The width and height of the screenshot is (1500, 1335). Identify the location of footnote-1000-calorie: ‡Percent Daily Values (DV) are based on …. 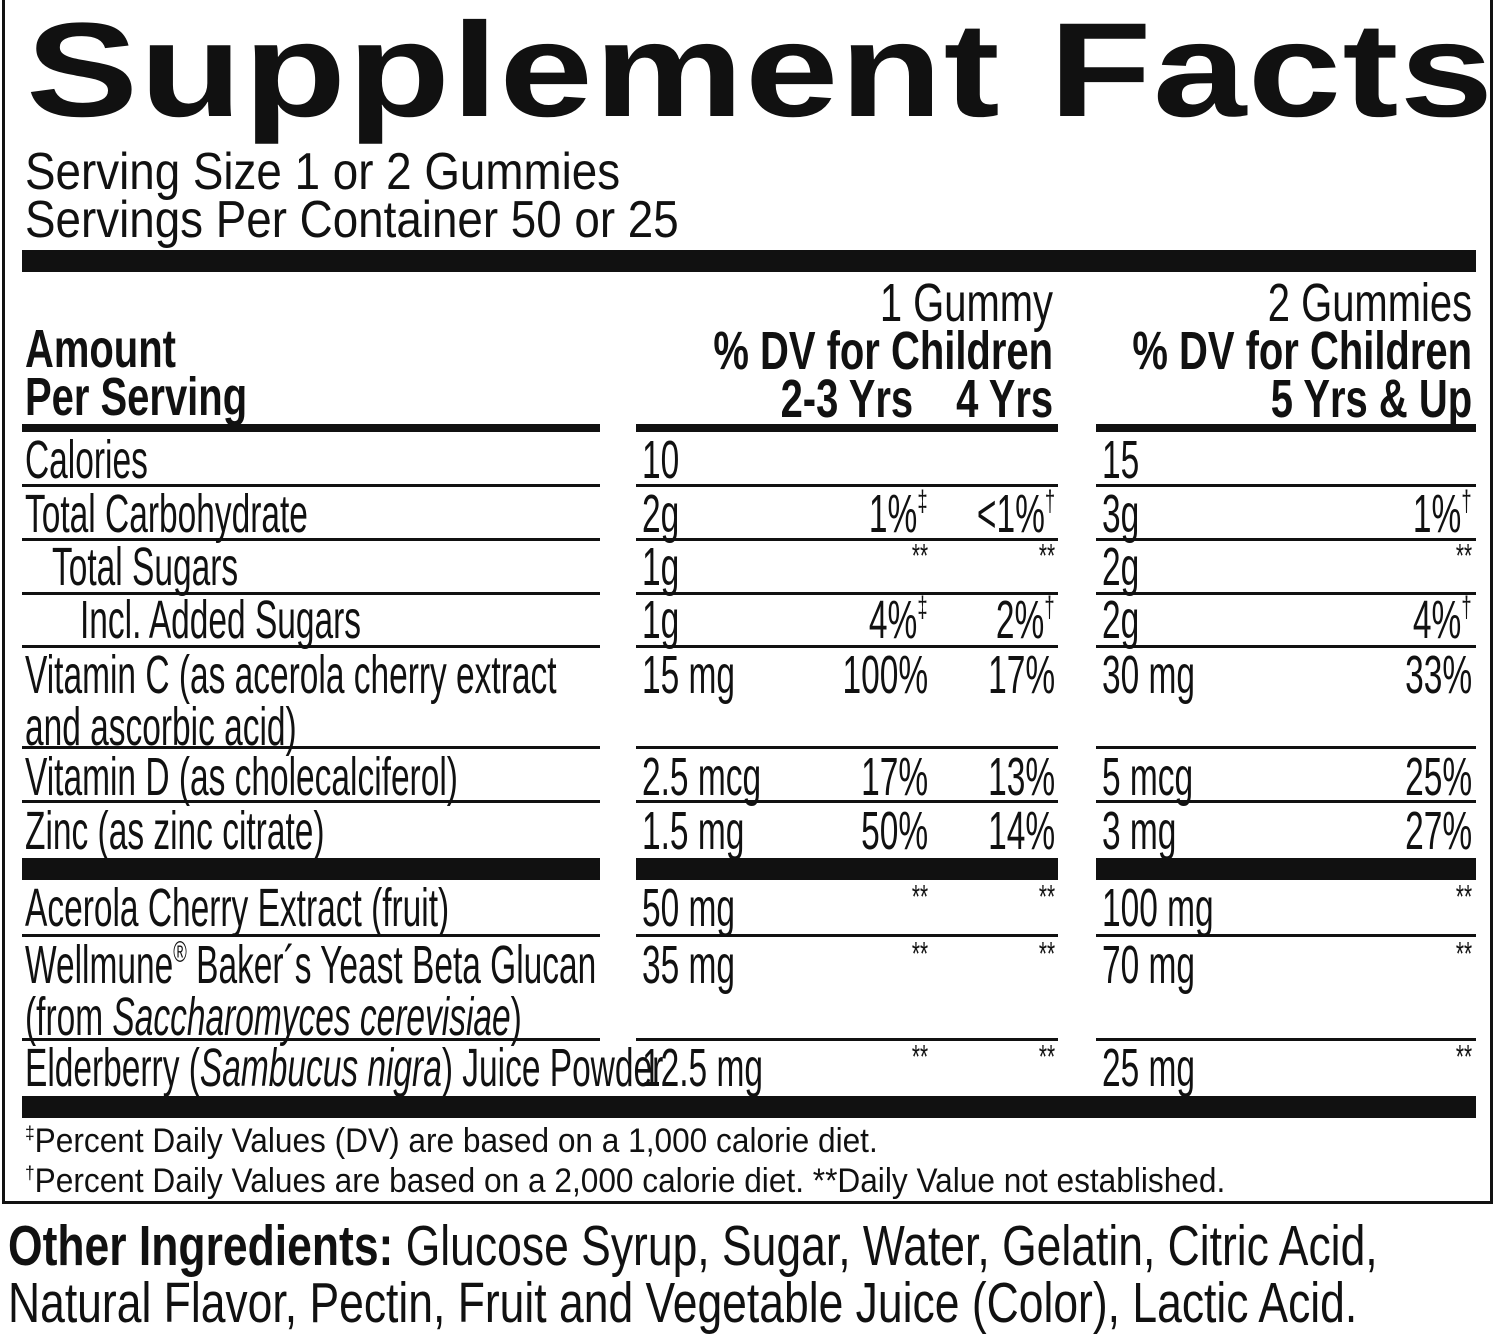
(451, 1141).